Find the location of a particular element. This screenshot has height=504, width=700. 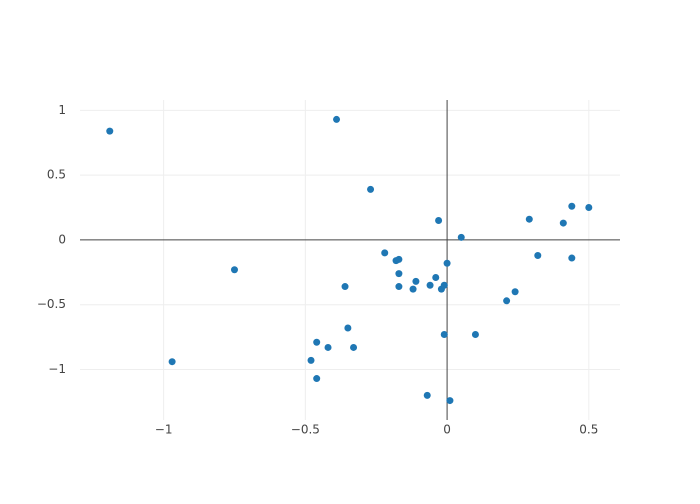

y-tick-label: 0.5 is located at coordinates (56, 175).